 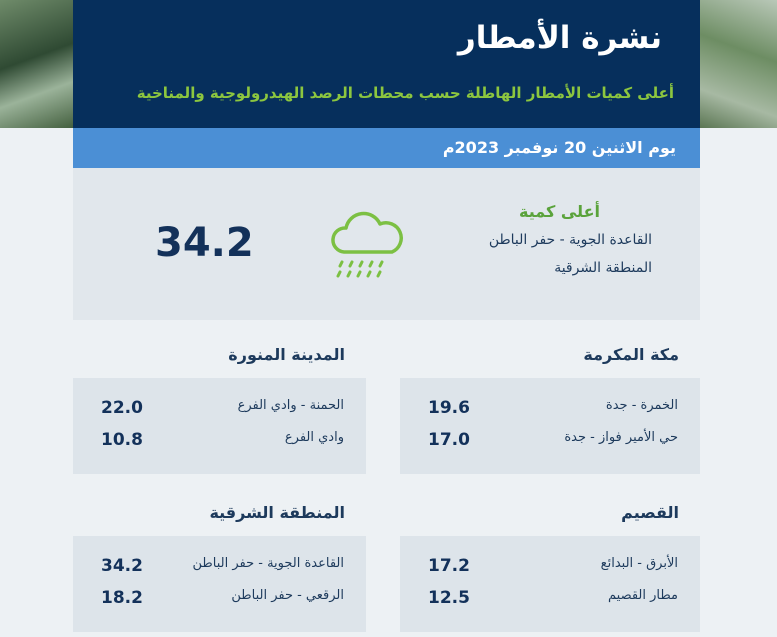 I want to click on station-row: وادي الفرع 10.8, so click(x=219, y=441).